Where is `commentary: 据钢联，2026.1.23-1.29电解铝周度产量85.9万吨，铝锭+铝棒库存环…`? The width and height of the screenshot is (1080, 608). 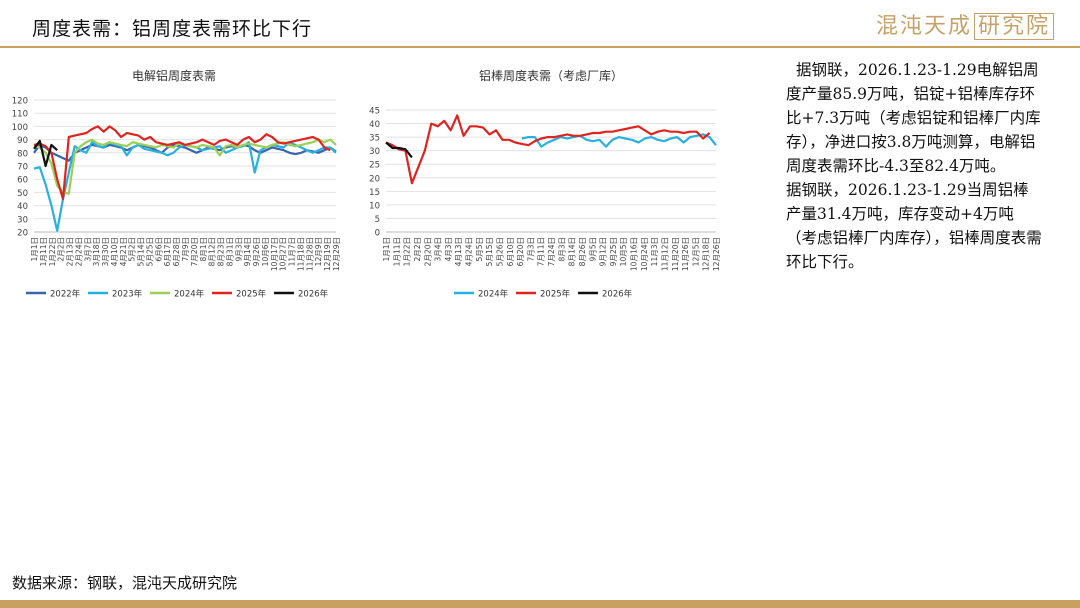
commentary: 据钢联，2026.1.23-1.29电解铝周度产量85.9万吨，铝锭+铝棒库存环… is located at coordinates (915, 166).